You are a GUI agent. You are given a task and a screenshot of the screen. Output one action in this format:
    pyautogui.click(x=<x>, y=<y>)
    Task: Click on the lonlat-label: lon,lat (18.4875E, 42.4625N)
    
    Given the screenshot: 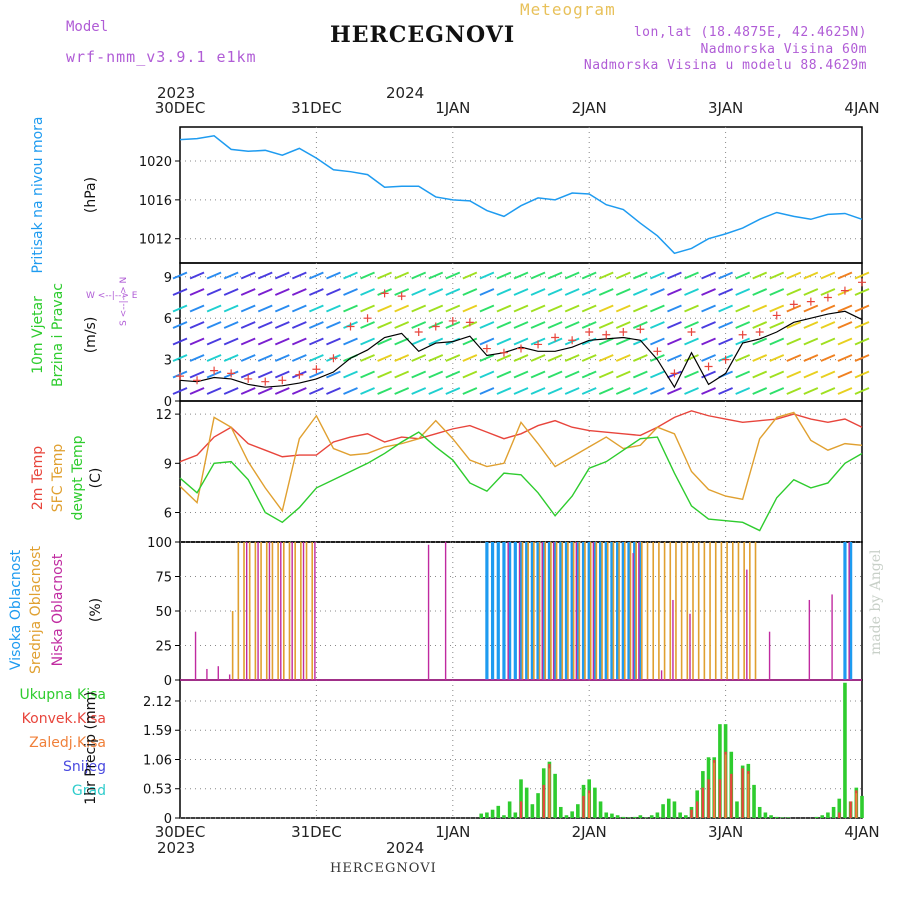 What is the action you would take?
    pyautogui.click(x=750, y=32)
    